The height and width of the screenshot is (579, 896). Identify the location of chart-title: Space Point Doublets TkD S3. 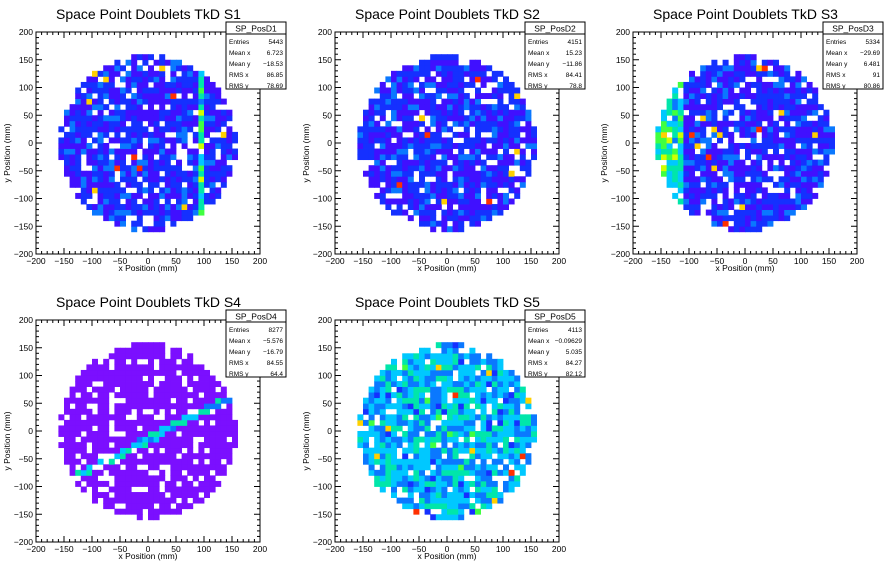
(745, 14).